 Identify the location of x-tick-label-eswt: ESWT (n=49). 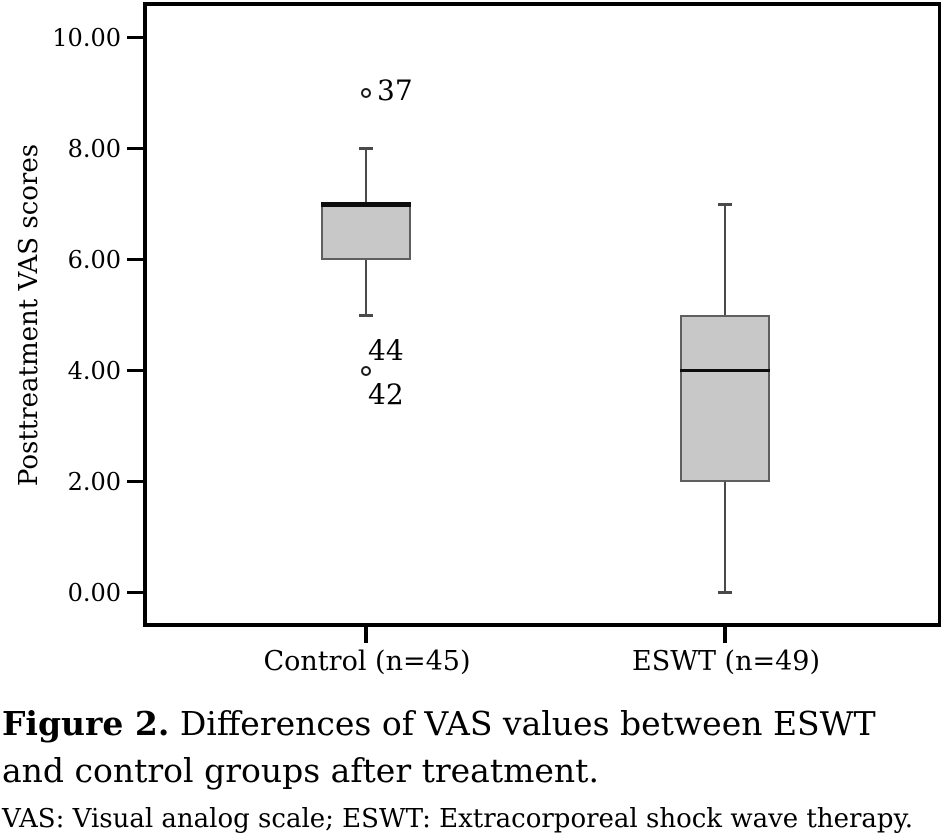
(726, 661).